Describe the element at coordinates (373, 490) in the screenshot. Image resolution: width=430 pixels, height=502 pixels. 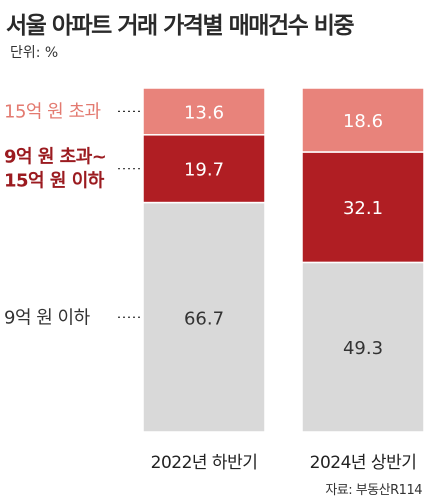
I see `source-note: 자료: 부동산R114` at that location.